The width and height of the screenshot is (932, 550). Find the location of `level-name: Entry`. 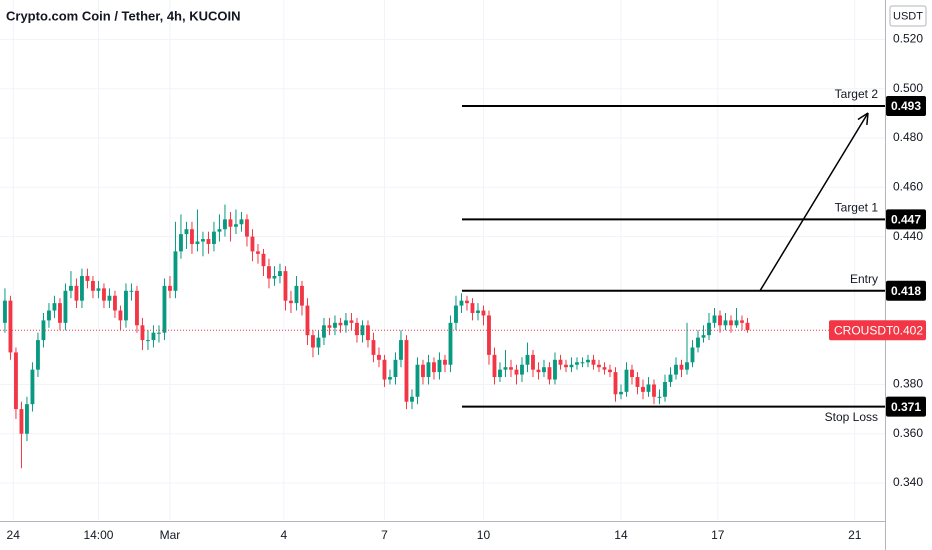

level-name: Entry is located at coordinates (864, 279).